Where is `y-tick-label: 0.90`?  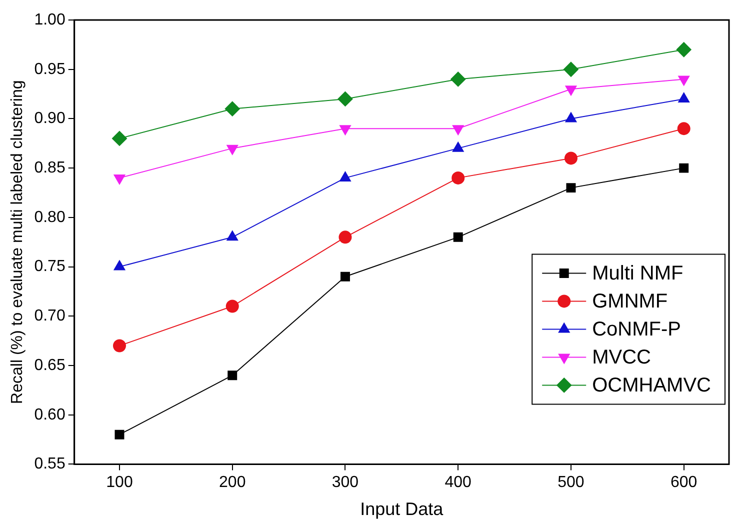 y-tick-label: 0.90 is located at coordinates (50, 119).